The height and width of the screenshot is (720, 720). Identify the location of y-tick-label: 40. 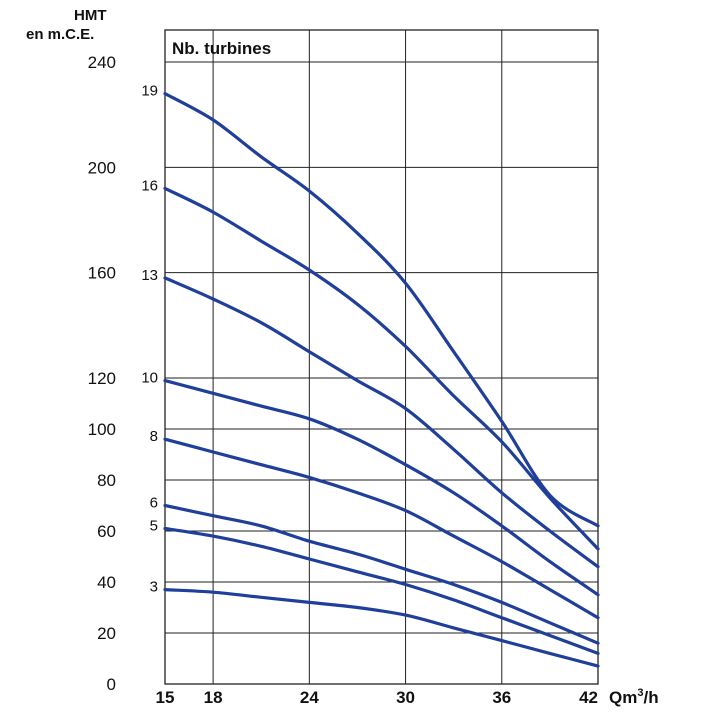
(106, 582).